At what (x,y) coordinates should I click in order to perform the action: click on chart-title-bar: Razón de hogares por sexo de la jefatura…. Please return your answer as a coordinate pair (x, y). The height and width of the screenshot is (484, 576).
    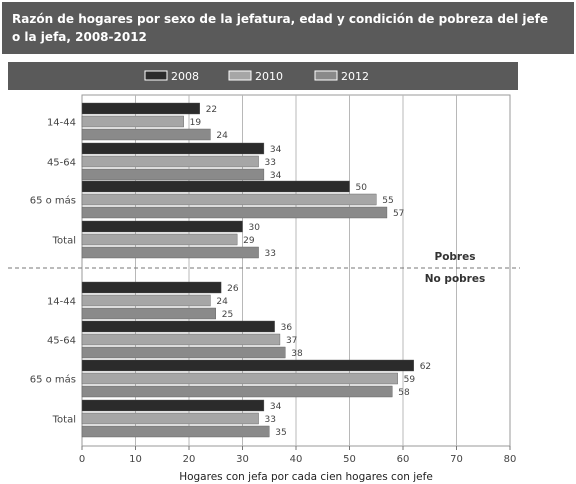
    Looking at the image, I should click on (288, 28).